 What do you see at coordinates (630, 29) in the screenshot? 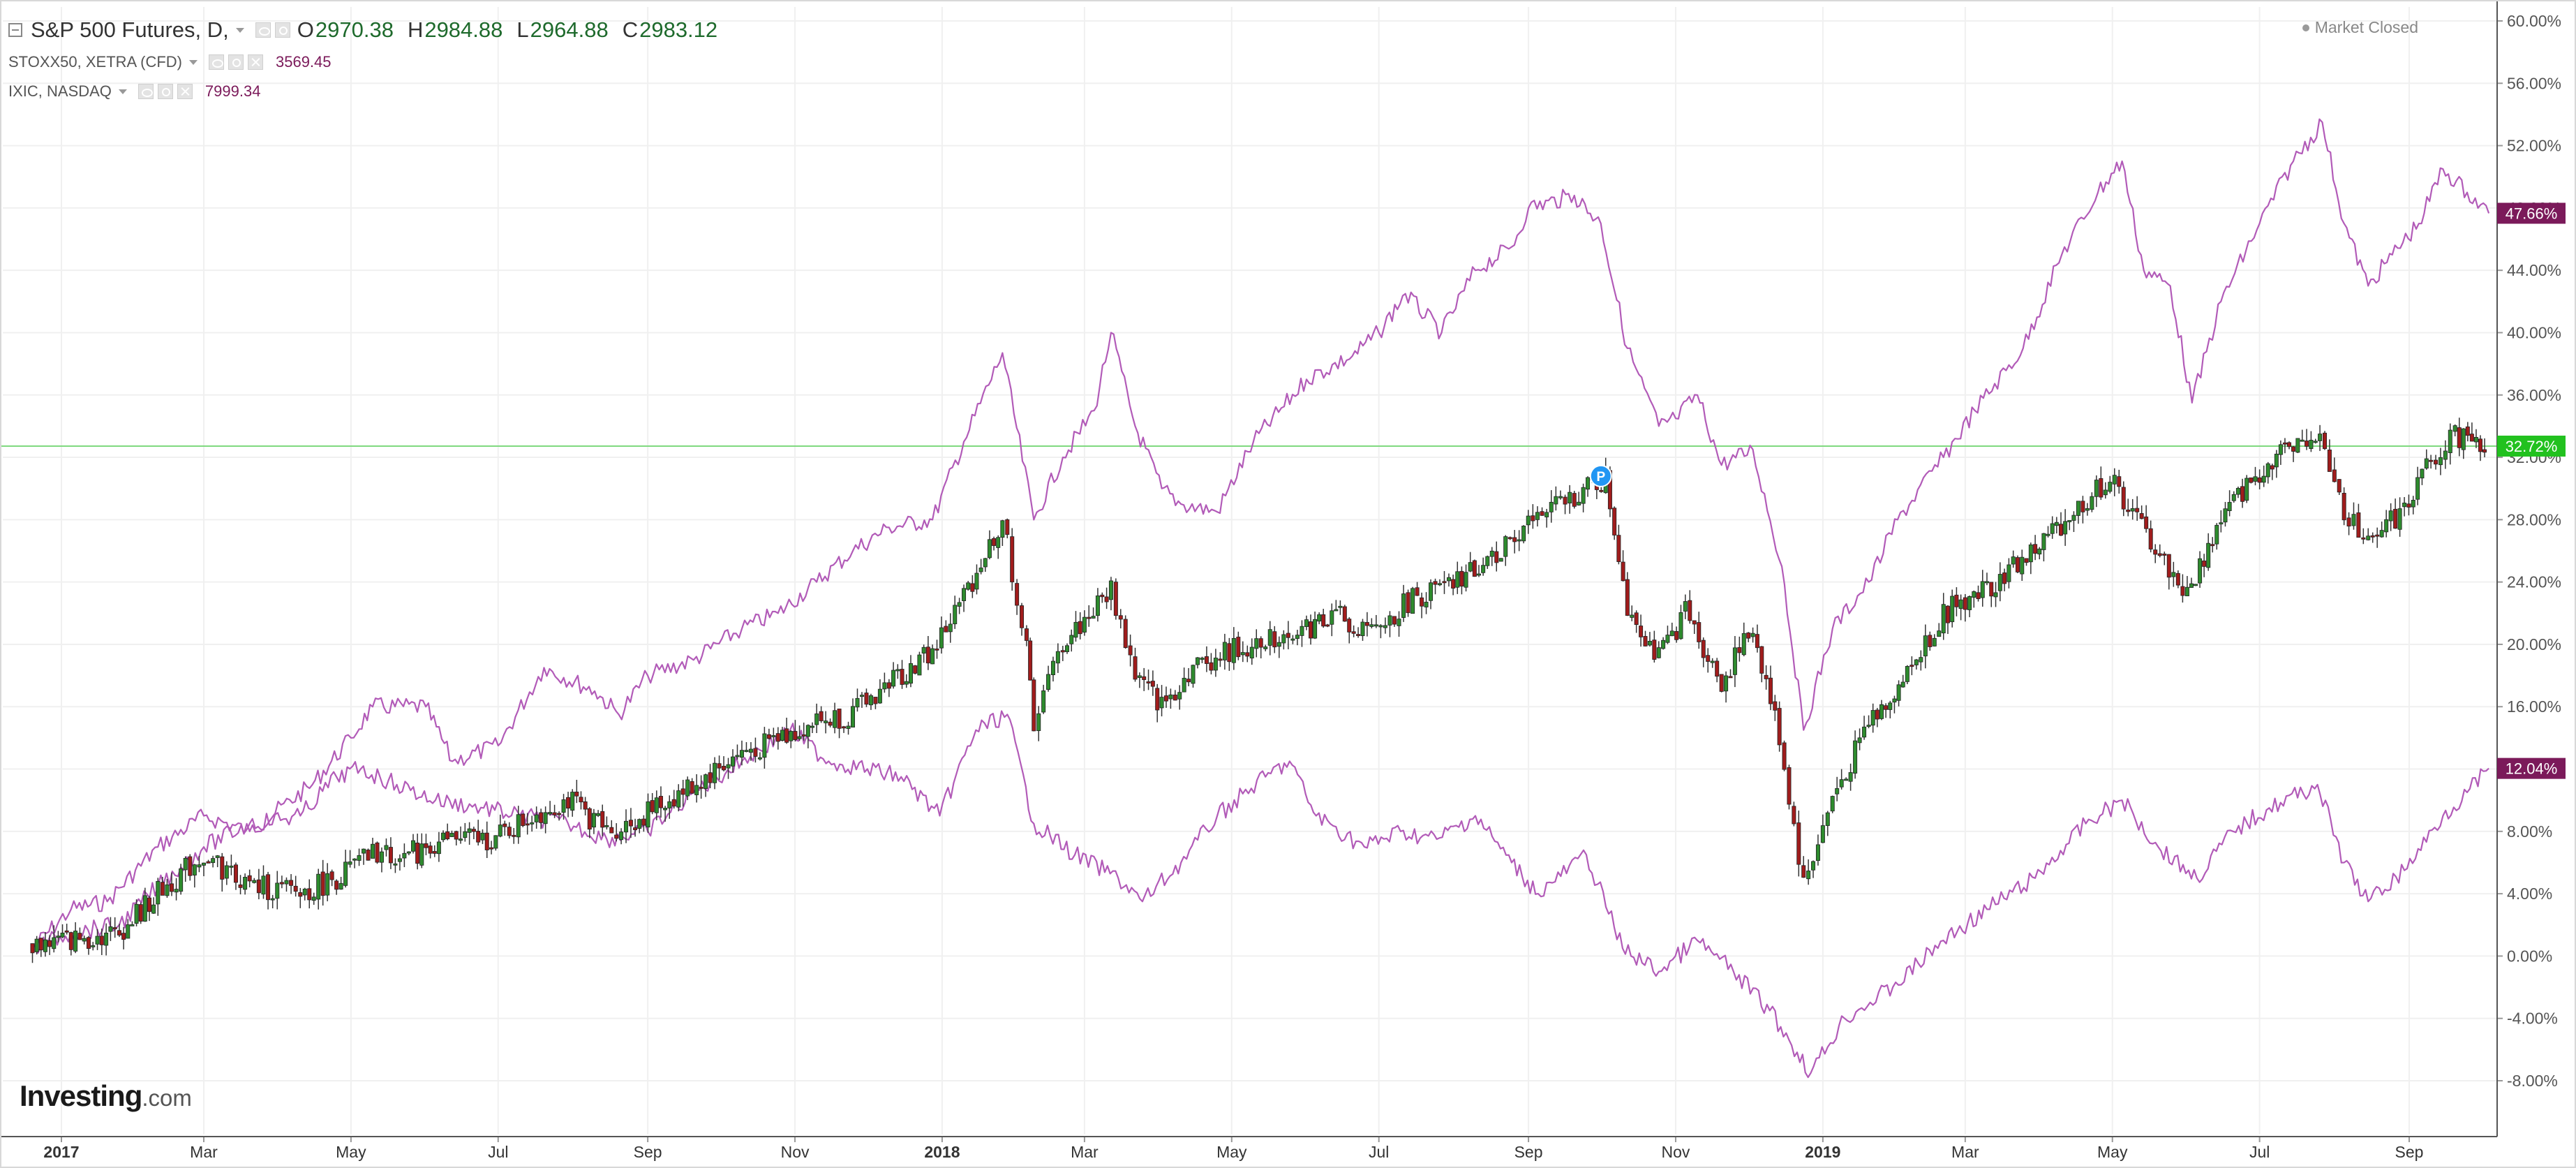
I see `ohlc-close-label: C` at bounding box center [630, 29].